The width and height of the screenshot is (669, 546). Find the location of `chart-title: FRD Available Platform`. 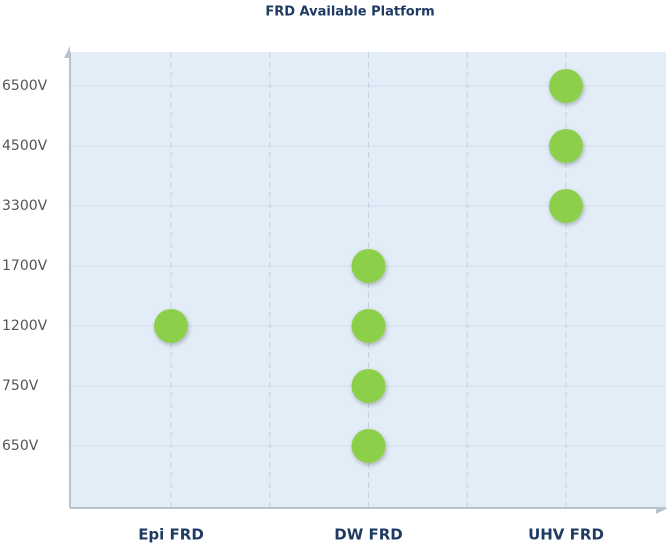

chart-title: FRD Available Platform is located at coordinates (349, 12).